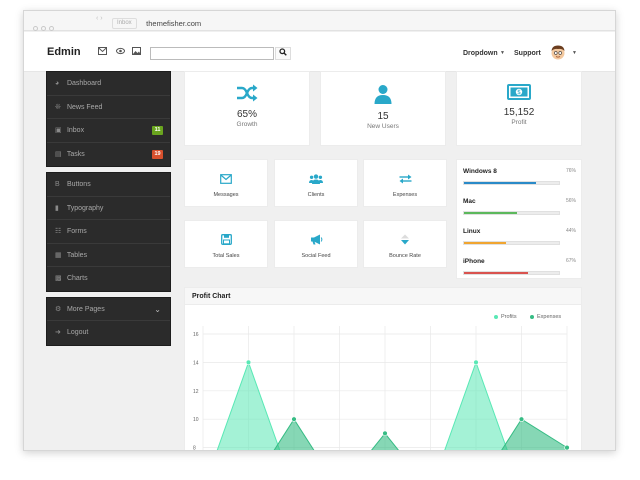 Image resolution: width=640 pixels, height=480 pixels. I want to click on support-link: Support, so click(527, 53).